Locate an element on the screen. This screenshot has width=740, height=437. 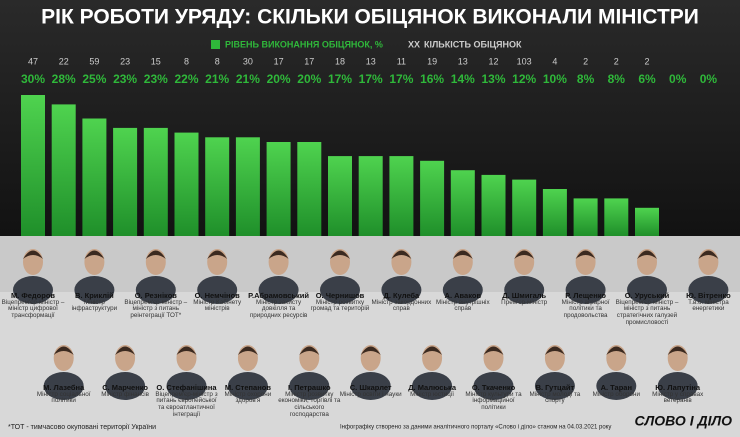
person-role: Міністр інфраструктури is located at coordinates (94, 305).